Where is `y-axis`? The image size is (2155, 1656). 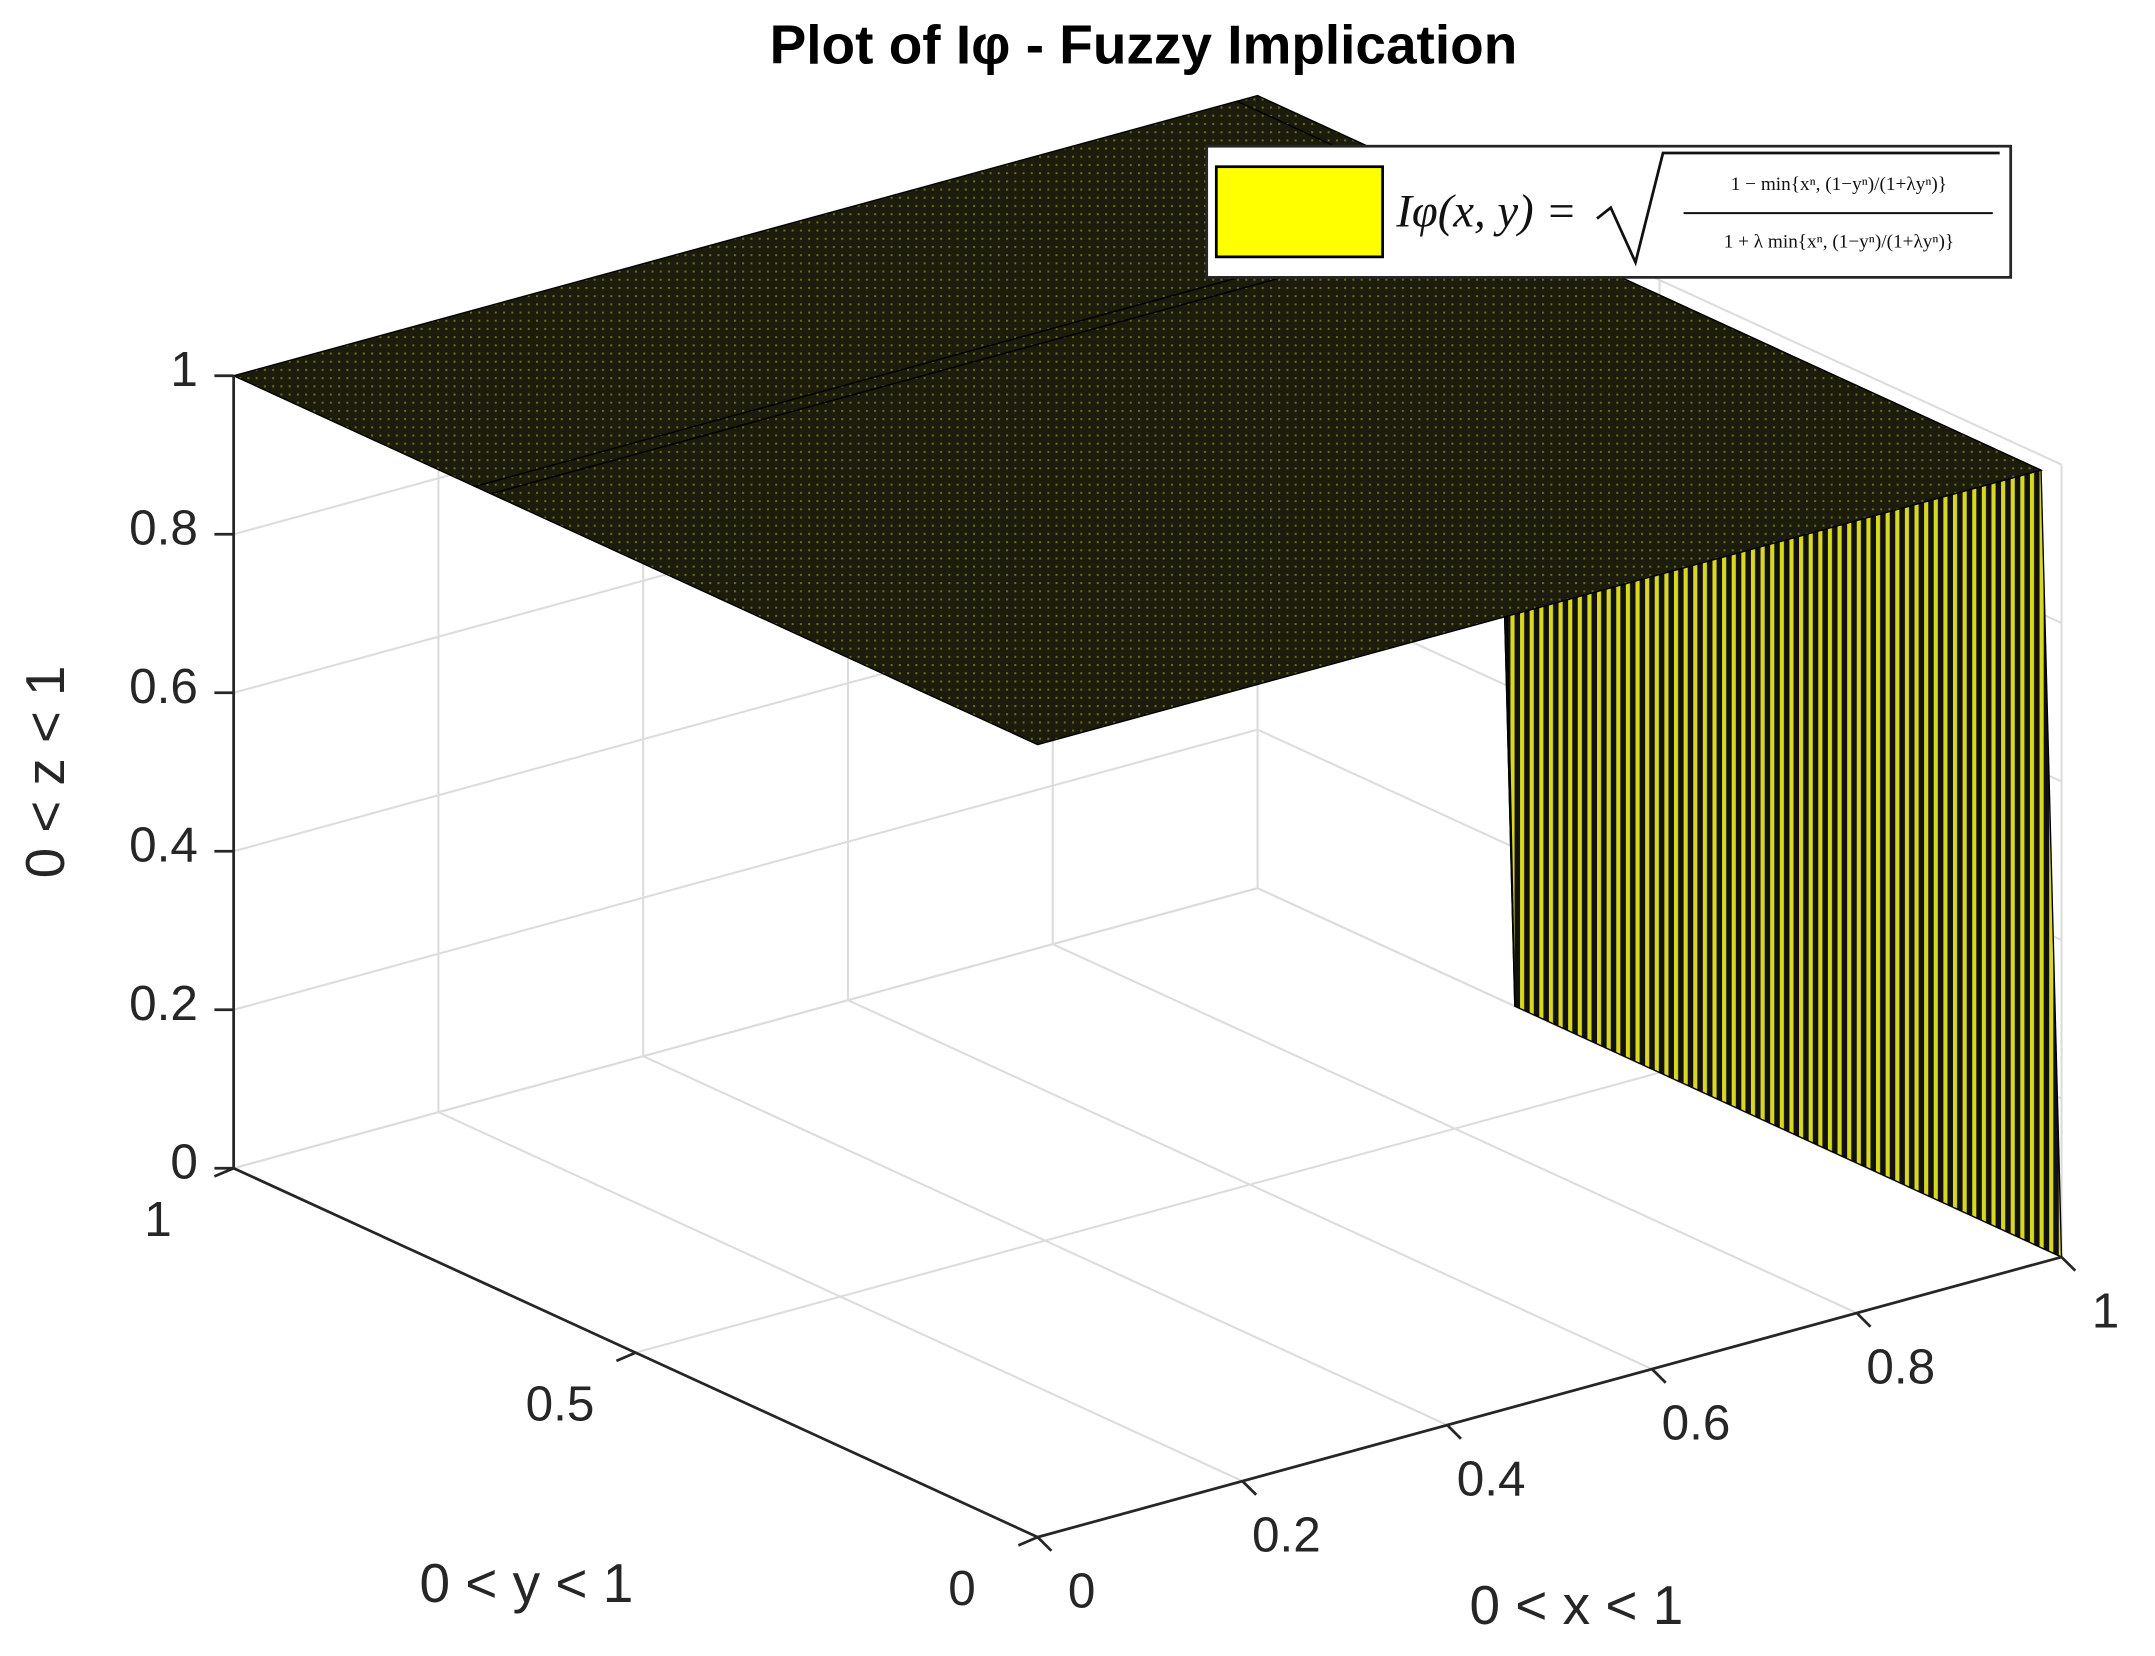 y-axis is located at coordinates (636, 1352).